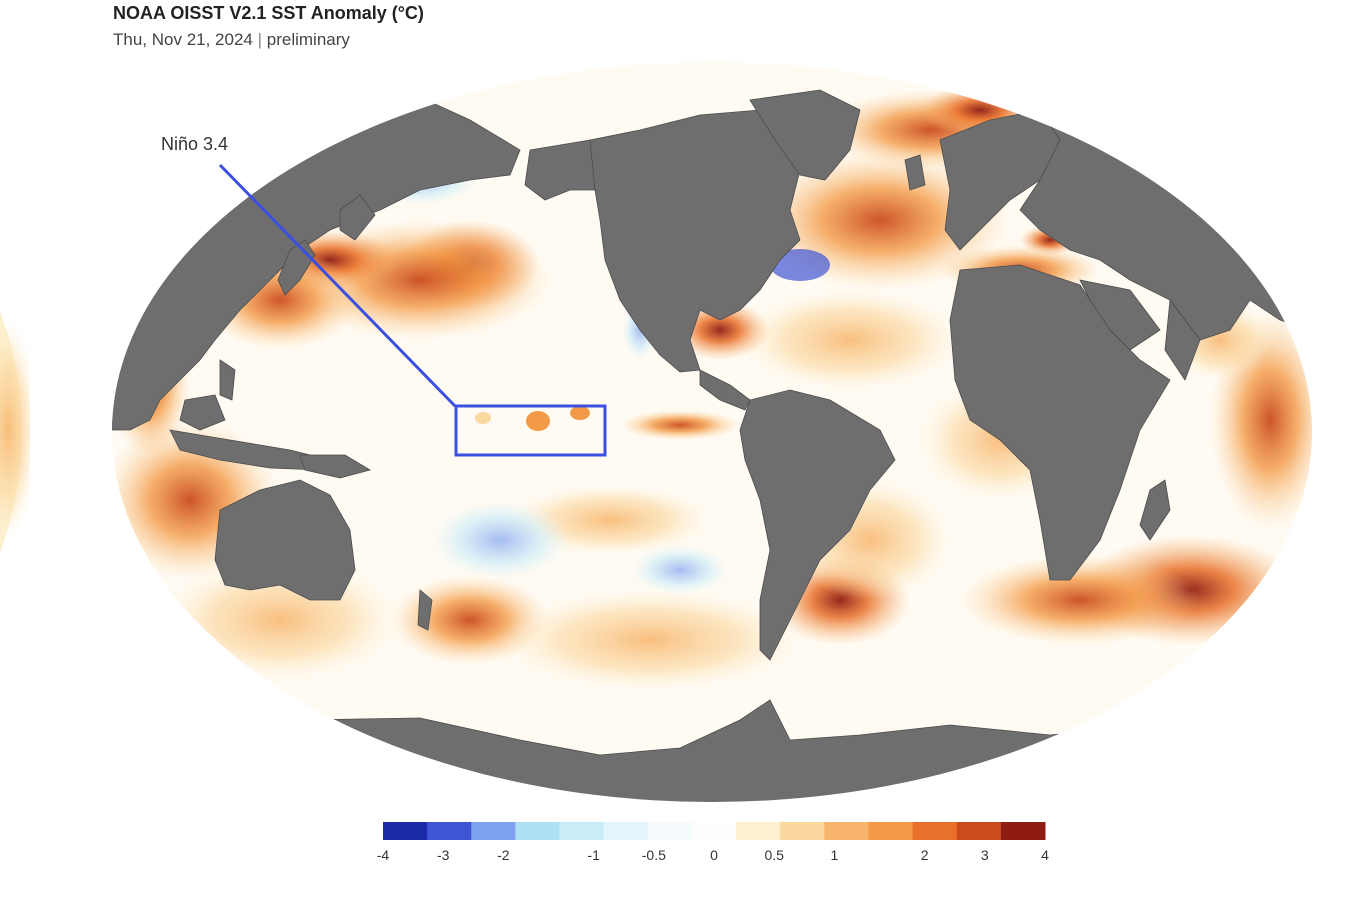  What do you see at coordinates (925, 855) in the screenshot?
I see `legend-tick-label: 2` at bounding box center [925, 855].